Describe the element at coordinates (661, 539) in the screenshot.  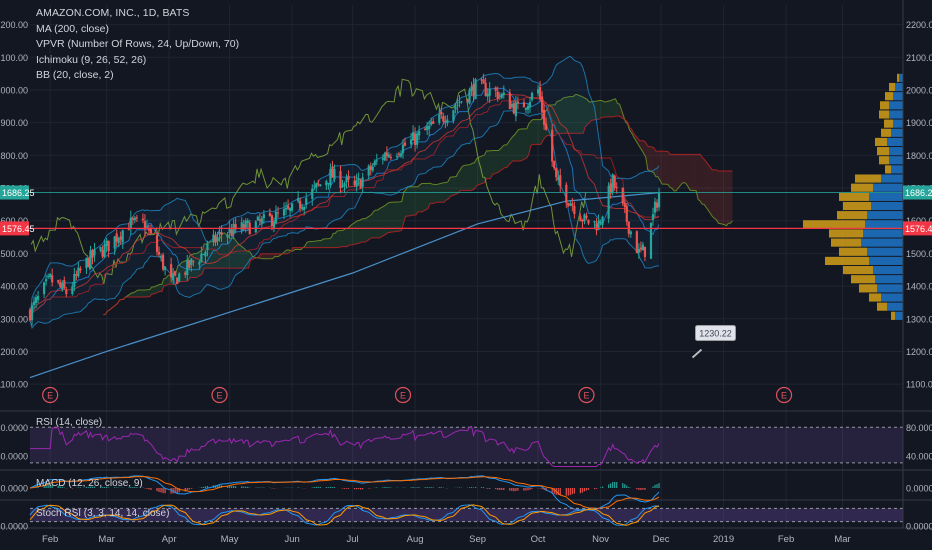
I see `time-tick: Dec` at that location.